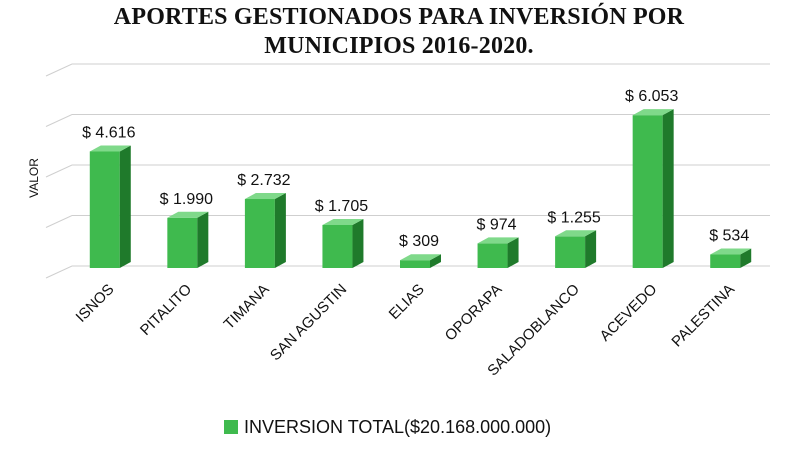 This screenshot has width=798, height=458. I want to click on category-label: ACEVEDO, so click(629, 313).